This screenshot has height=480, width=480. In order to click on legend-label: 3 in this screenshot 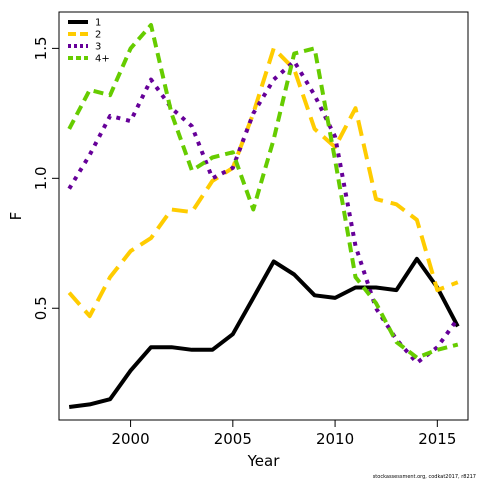, I will do `click(98, 47)`.